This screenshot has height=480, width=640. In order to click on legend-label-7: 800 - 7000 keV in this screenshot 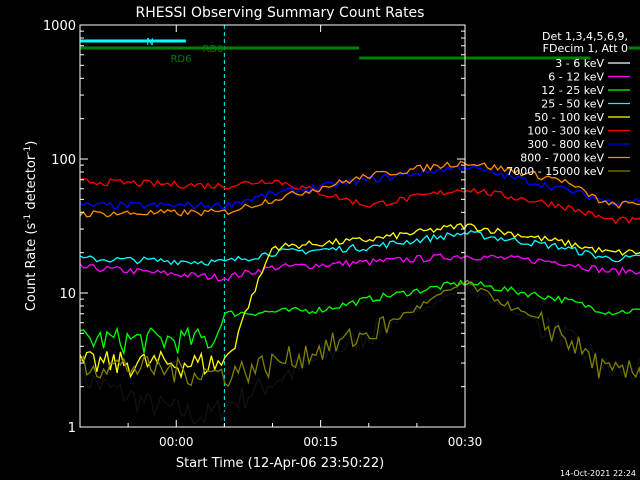, I will do `click(562, 158)`.